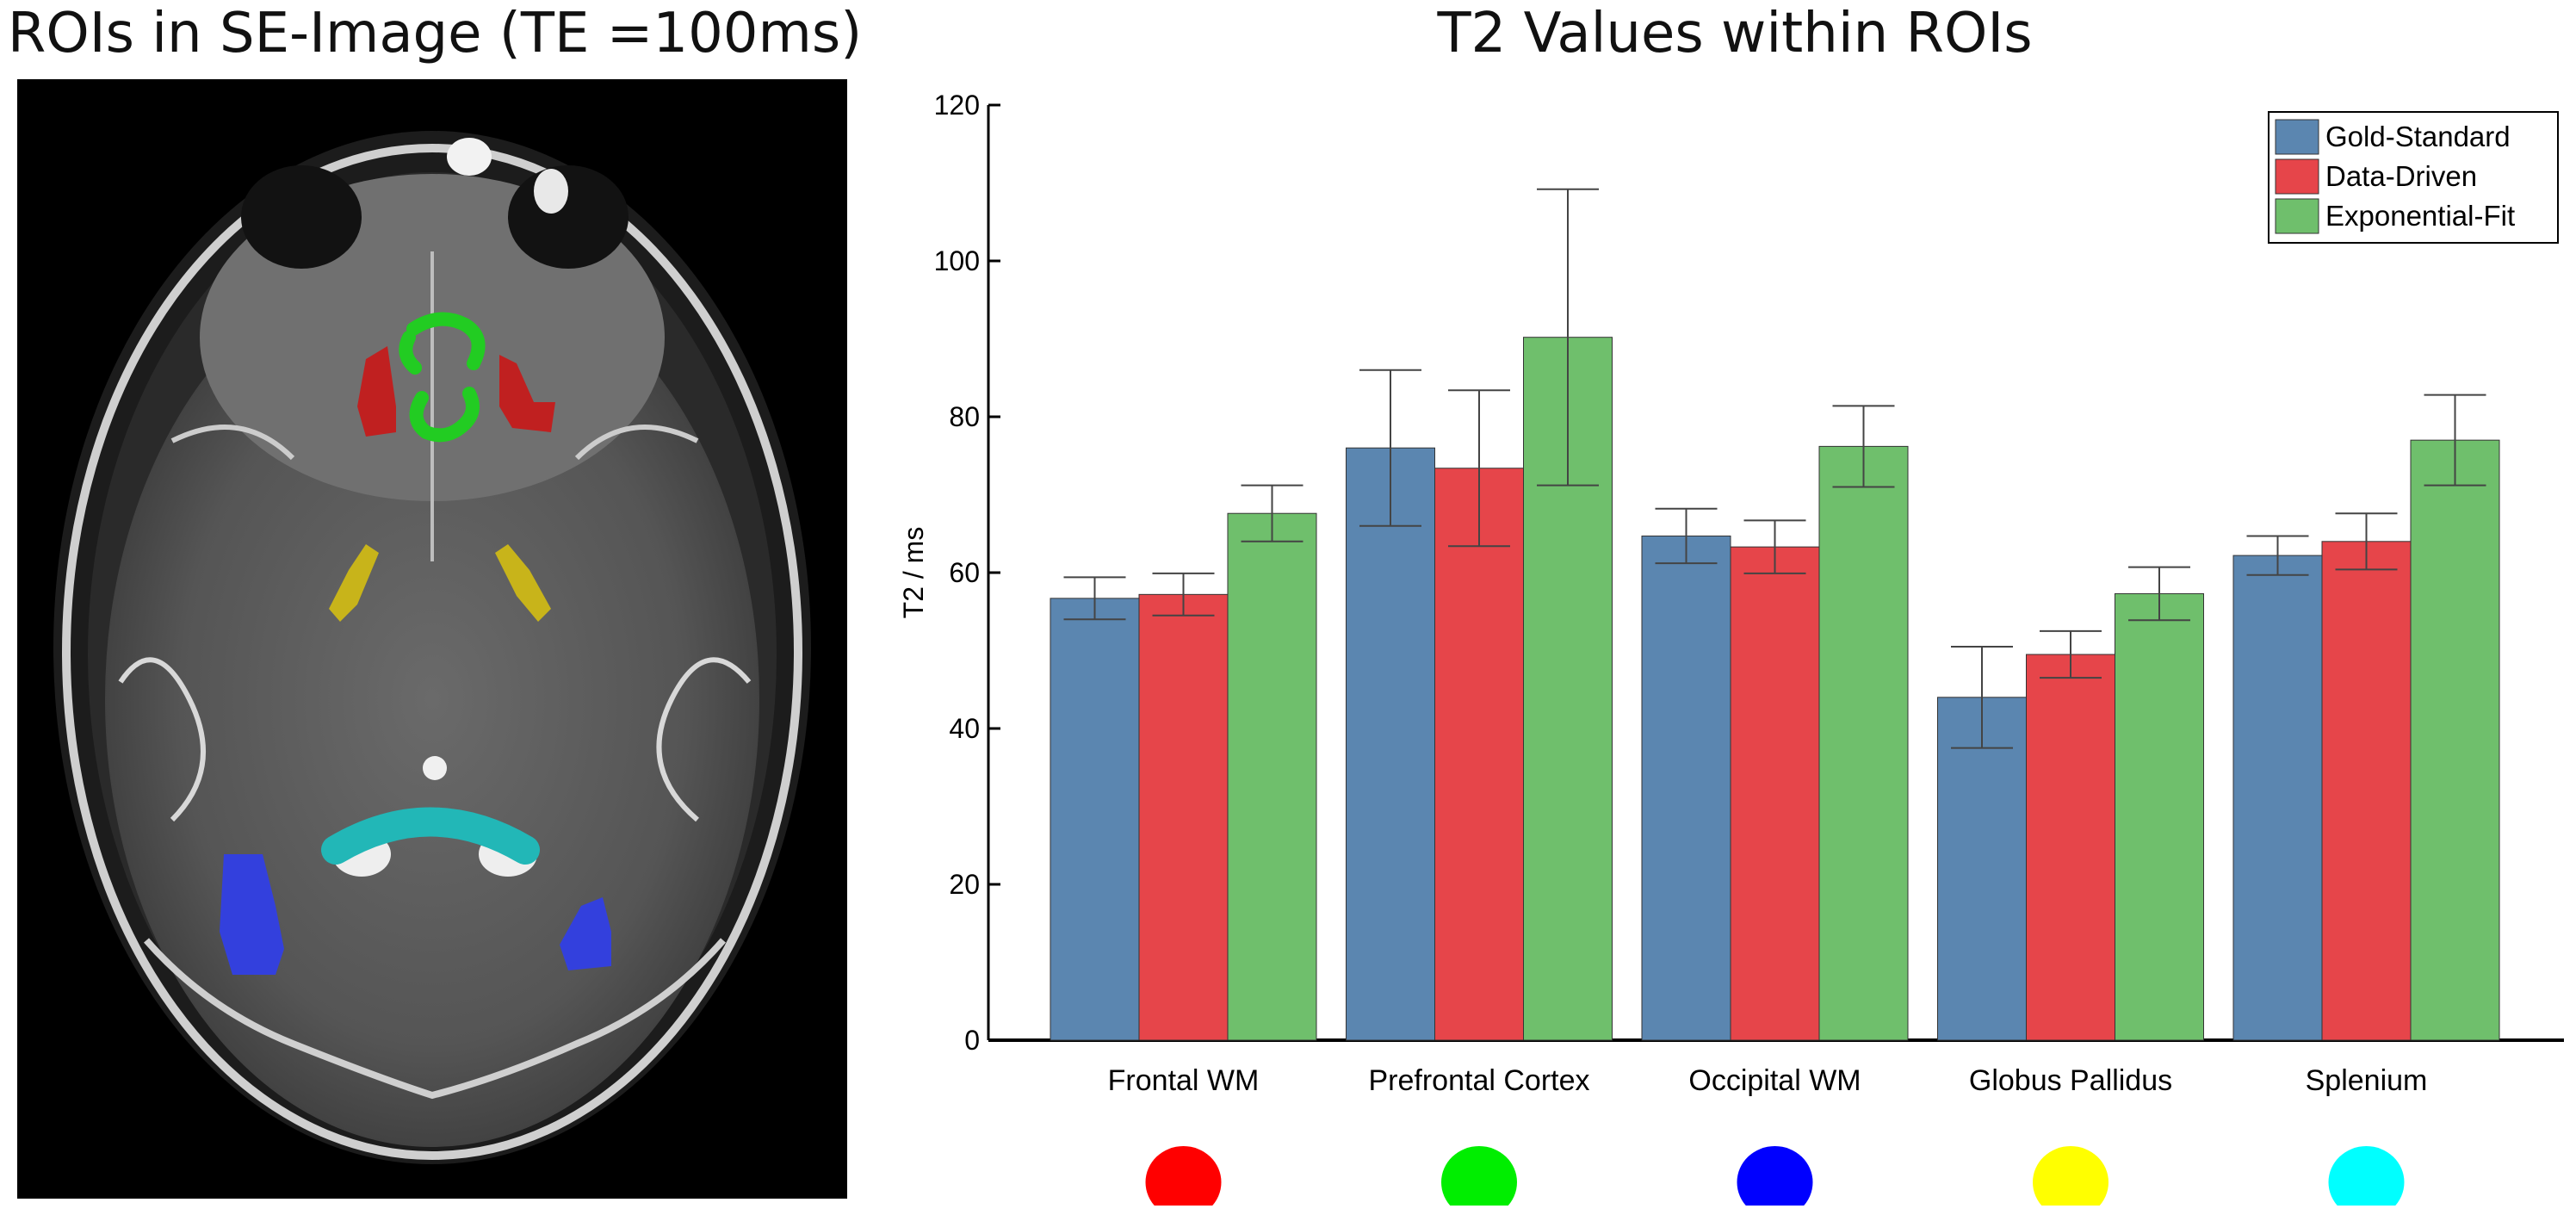 This screenshot has width=2576, height=1215. What do you see at coordinates (964, 572) in the screenshot?
I see `y-tick-label: 60` at bounding box center [964, 572].